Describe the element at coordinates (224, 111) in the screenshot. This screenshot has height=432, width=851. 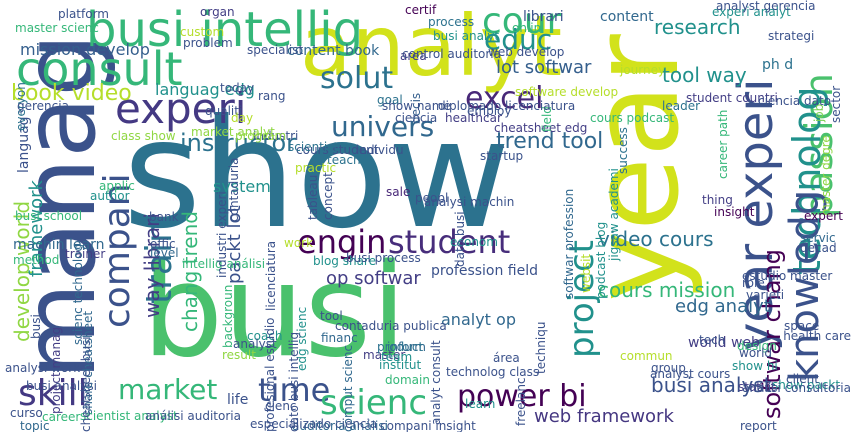
I see `cloud-word: qualiti` at that location.